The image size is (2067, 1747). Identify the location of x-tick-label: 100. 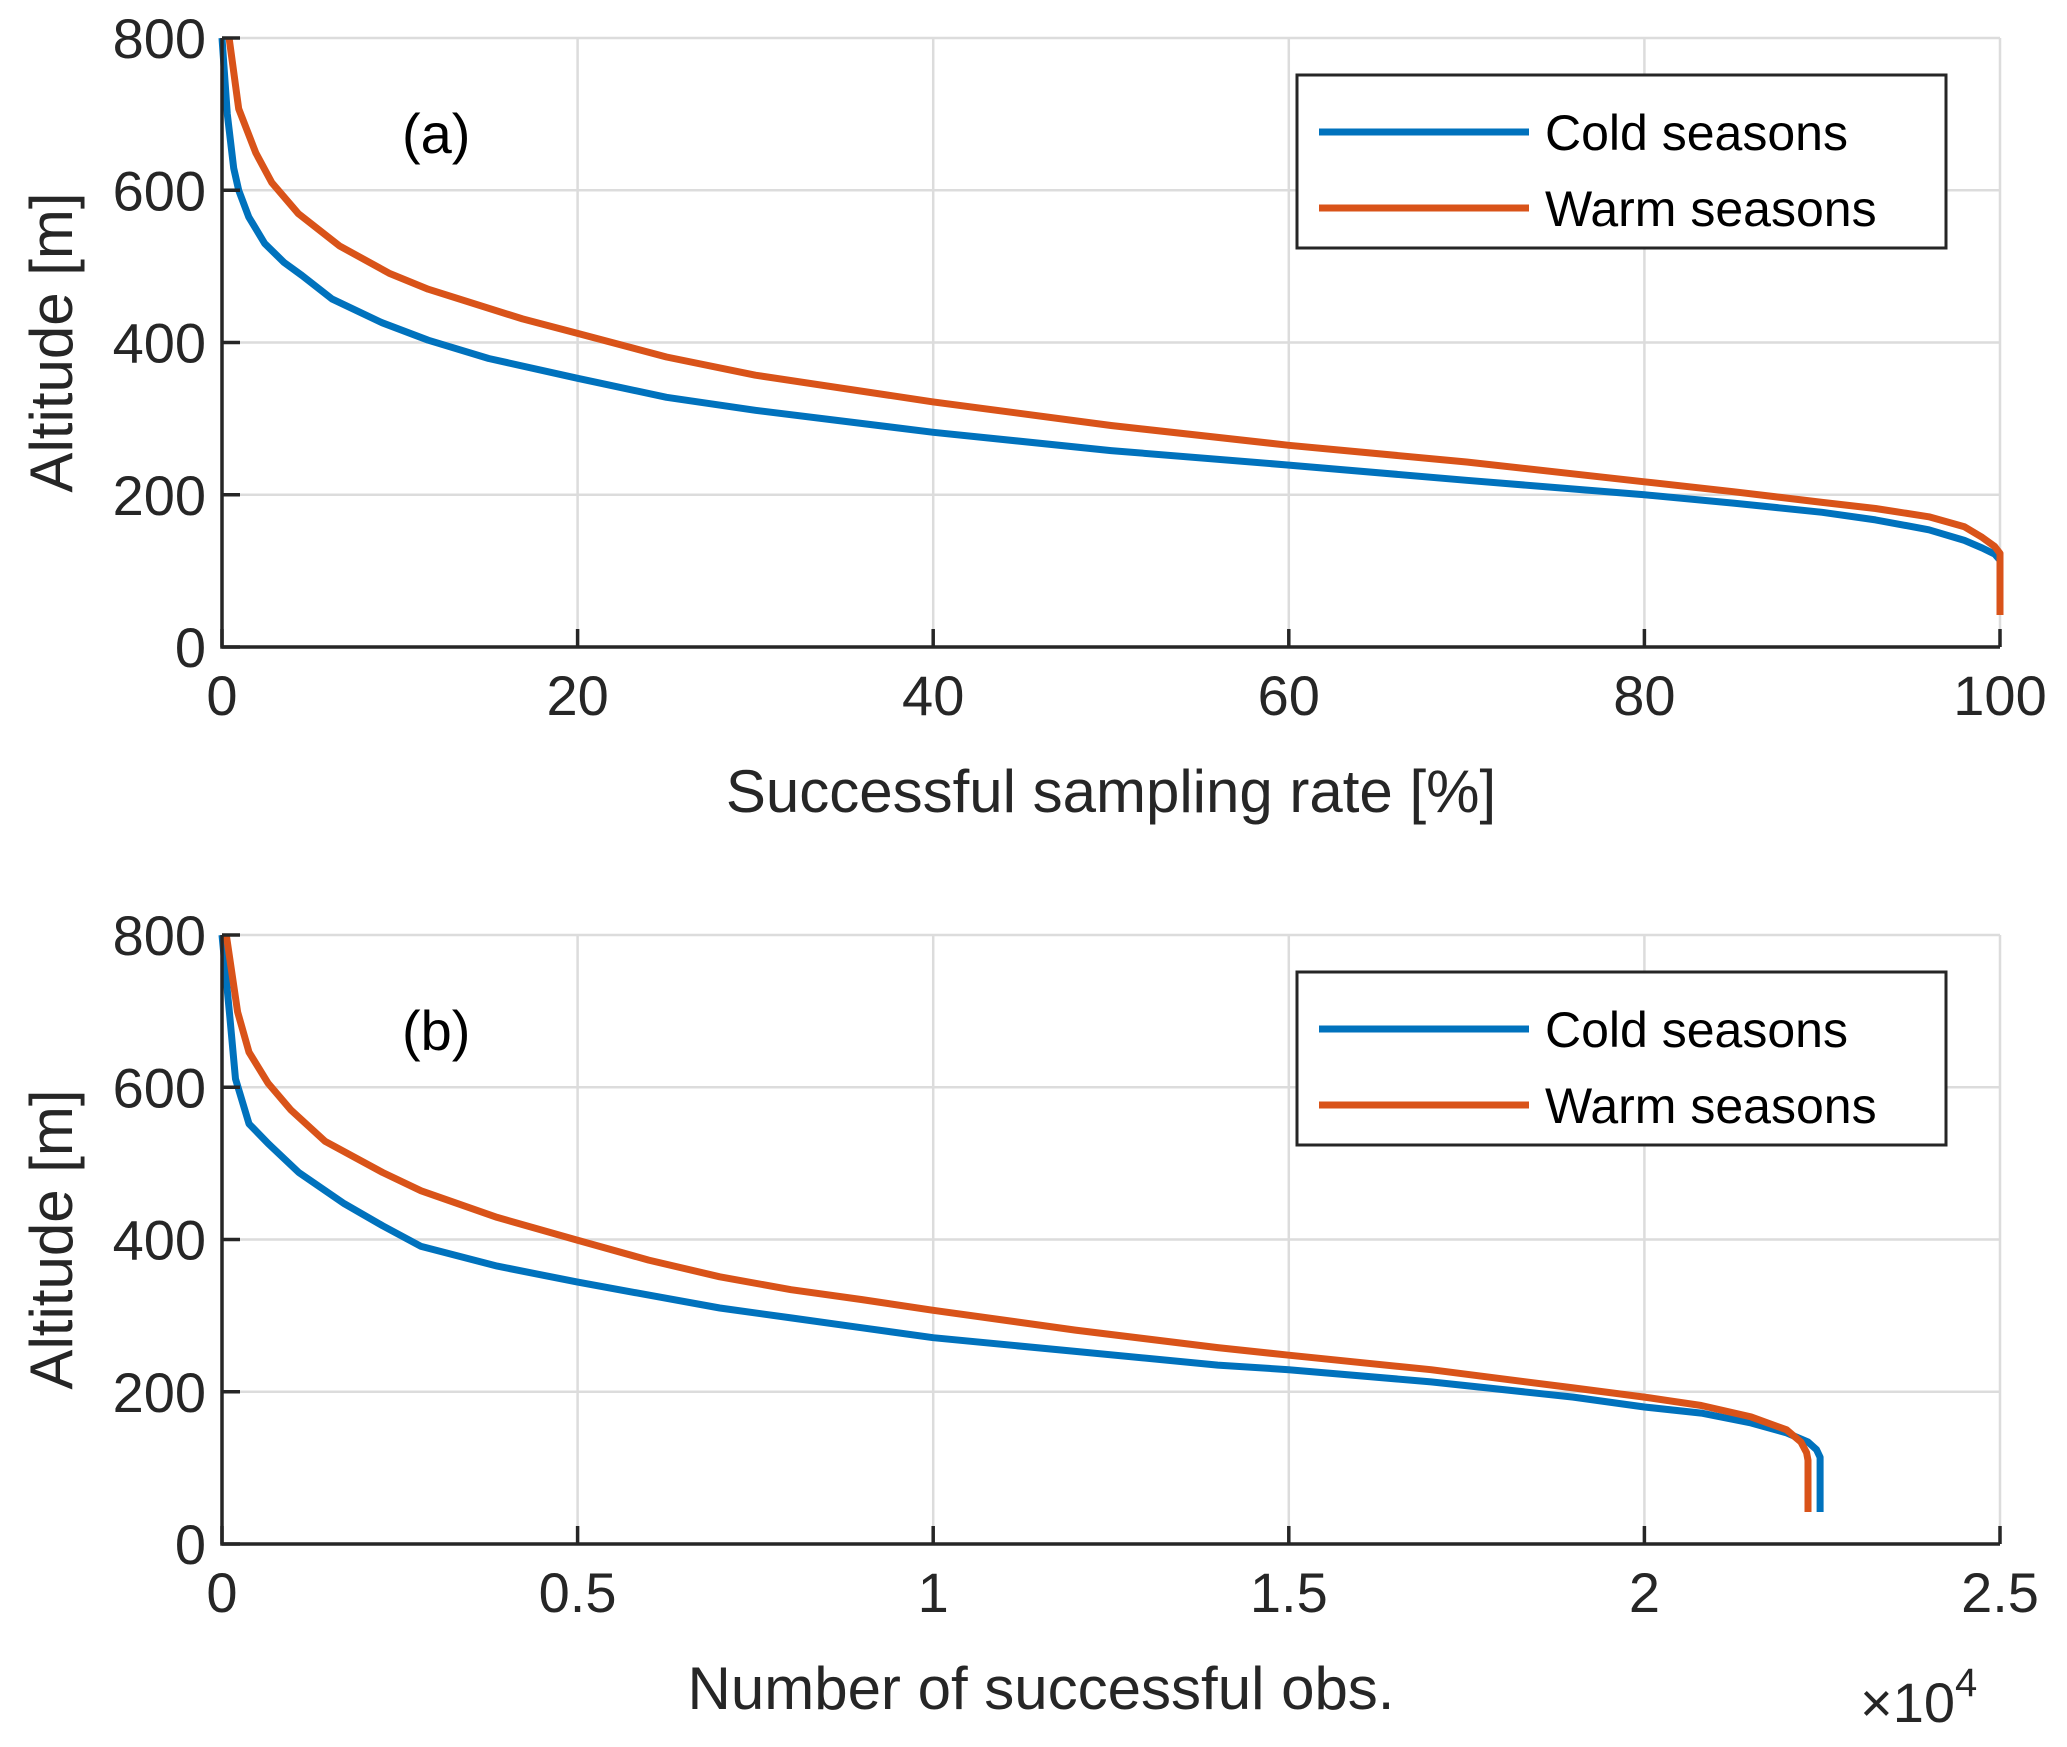
(1999, 695).